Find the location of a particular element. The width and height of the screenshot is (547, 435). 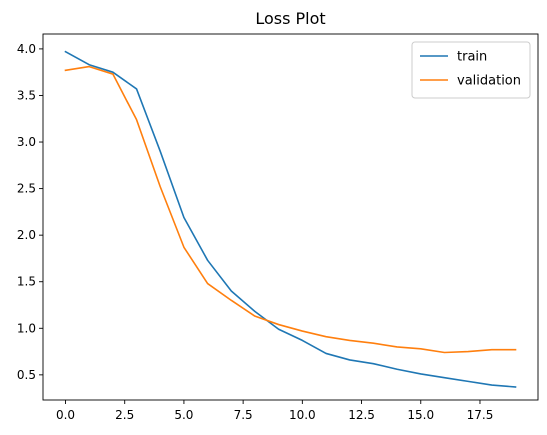

y-tick-label: 2.0 is located at coordinates (26, 235).